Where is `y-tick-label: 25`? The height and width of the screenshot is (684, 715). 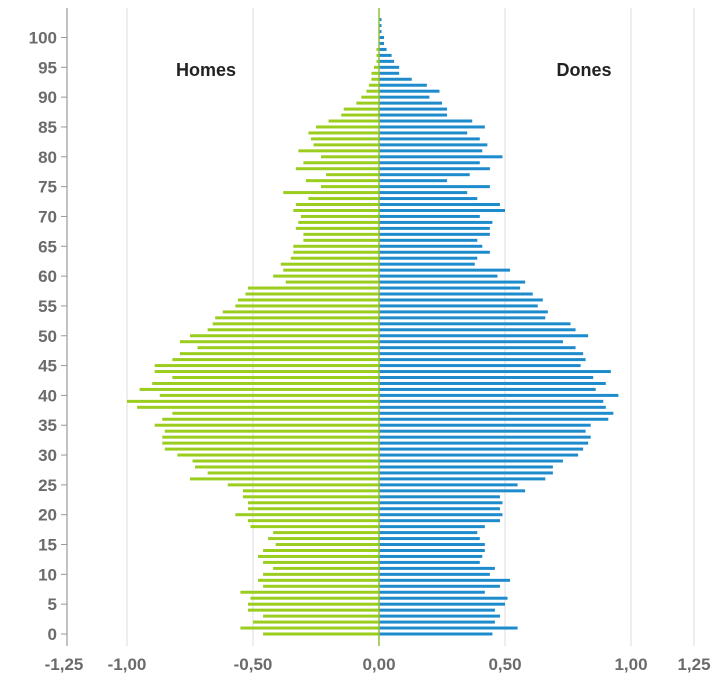
y-tick-label: 25 is located at coordinates (47, 485).